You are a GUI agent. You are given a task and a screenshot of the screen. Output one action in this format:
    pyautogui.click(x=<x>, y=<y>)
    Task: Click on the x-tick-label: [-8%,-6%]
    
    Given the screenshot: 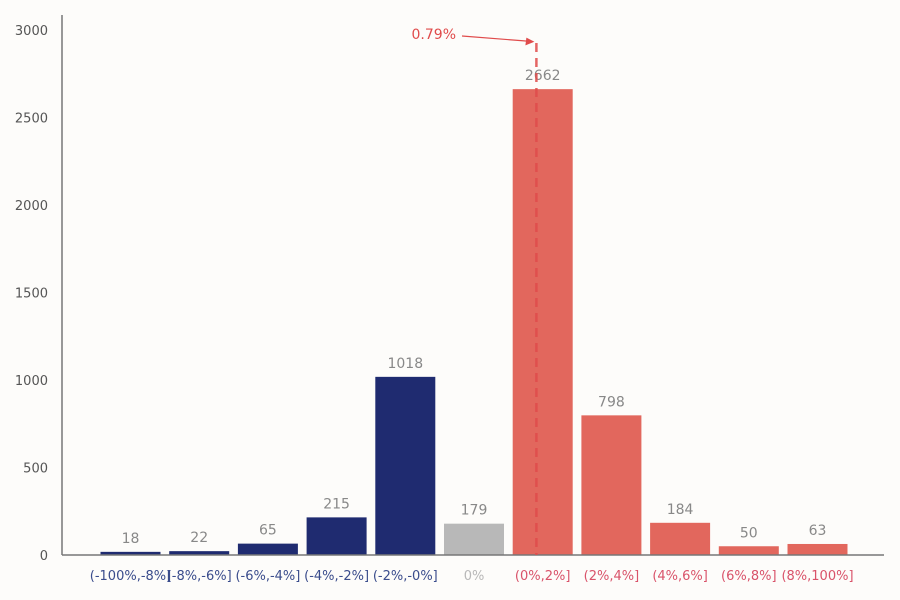 What is the action you would take?
    pyautogui.click(x=199, y=576)
    